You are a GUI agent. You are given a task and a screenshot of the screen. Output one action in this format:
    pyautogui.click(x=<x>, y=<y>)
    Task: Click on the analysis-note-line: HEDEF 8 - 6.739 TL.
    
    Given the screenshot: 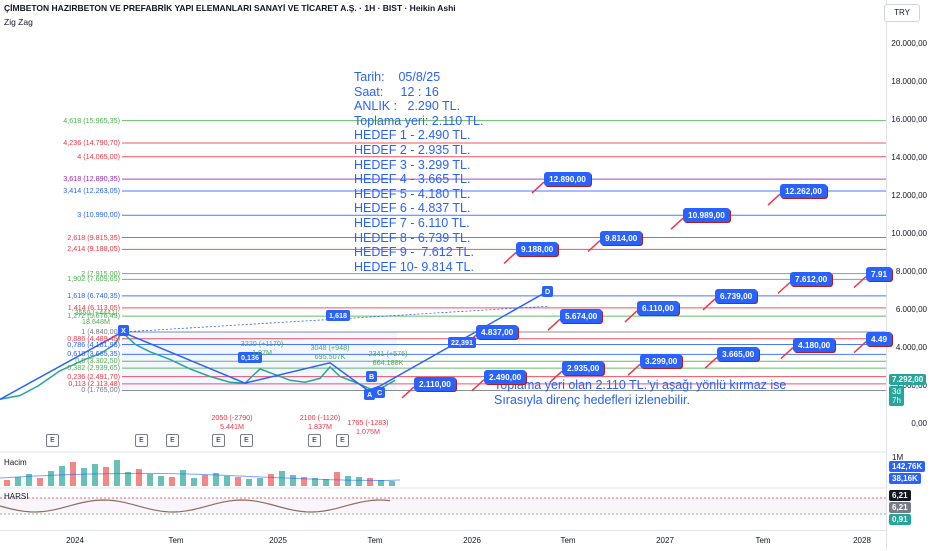 What is the action you would take?
    pyautogui.click(x=412, y=237)
    